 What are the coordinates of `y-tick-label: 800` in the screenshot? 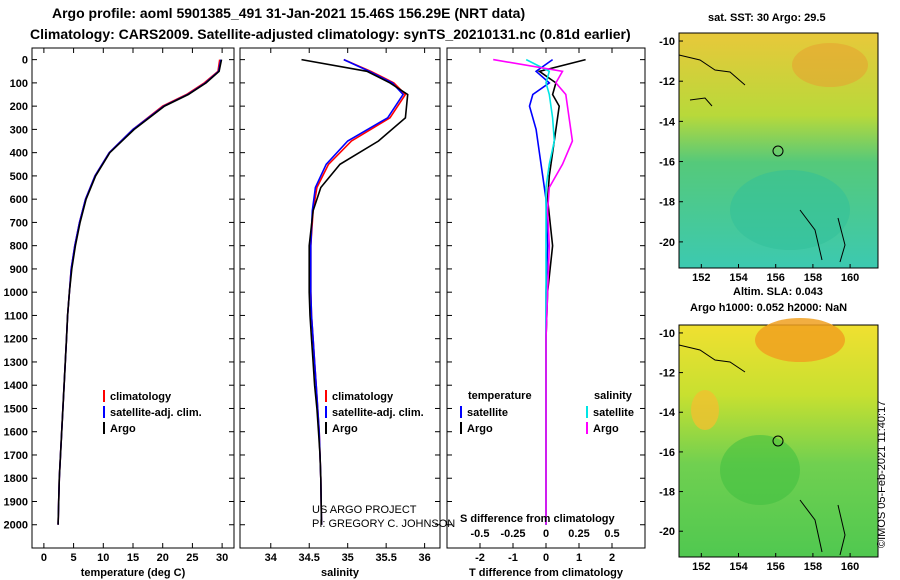 It's located at (19, 247).